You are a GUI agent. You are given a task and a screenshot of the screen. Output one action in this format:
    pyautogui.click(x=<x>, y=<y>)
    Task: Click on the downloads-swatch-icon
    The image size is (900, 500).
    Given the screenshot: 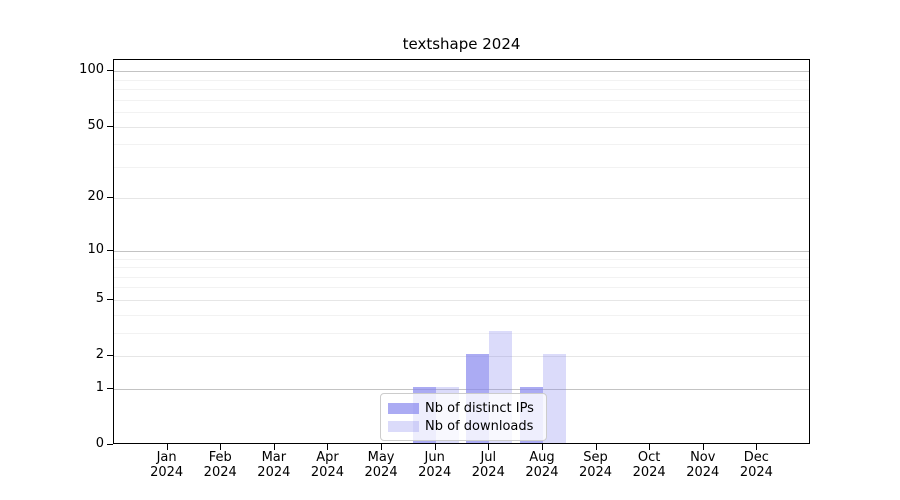 What is the action you would take?
    pyautogui.click(x=403, y=427)
    